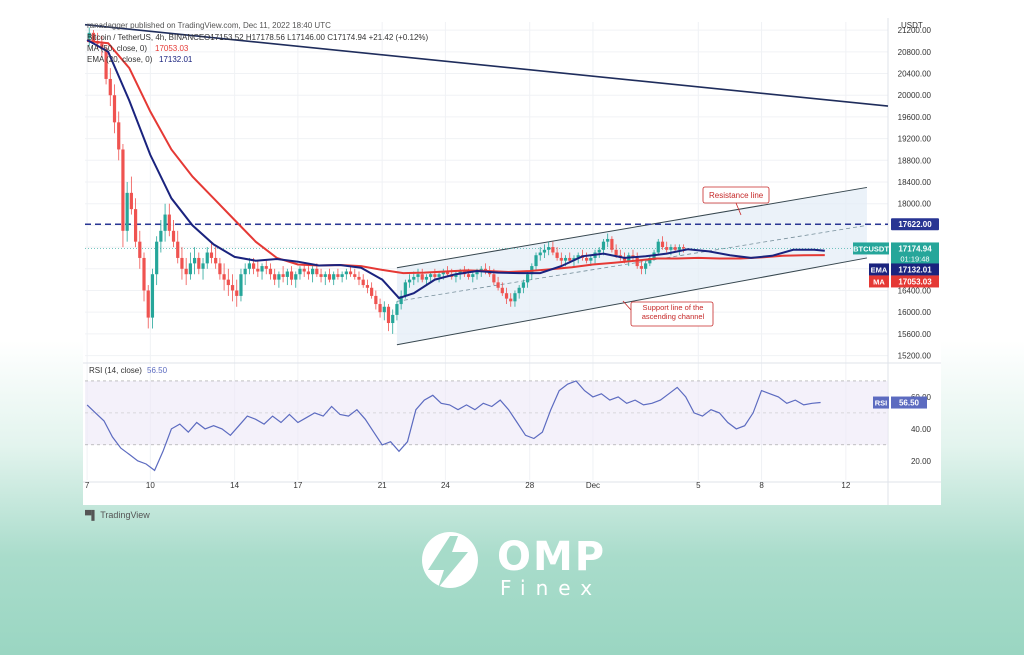 The width and height of the screenshot is (1024, 655). Describe the element at coordinates (915, 290) in the screenshot. I see `y-tick-label: 16400.00` at that location.